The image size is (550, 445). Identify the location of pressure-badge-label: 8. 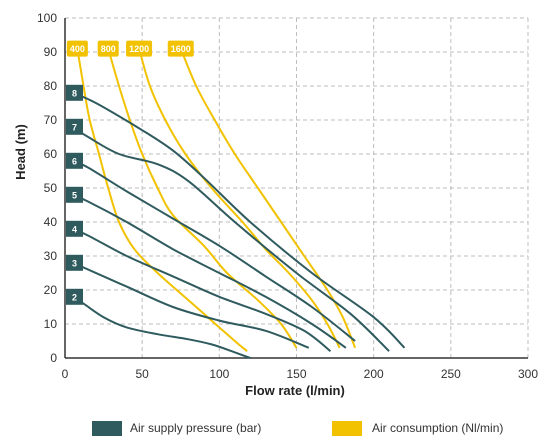
(74, 93).